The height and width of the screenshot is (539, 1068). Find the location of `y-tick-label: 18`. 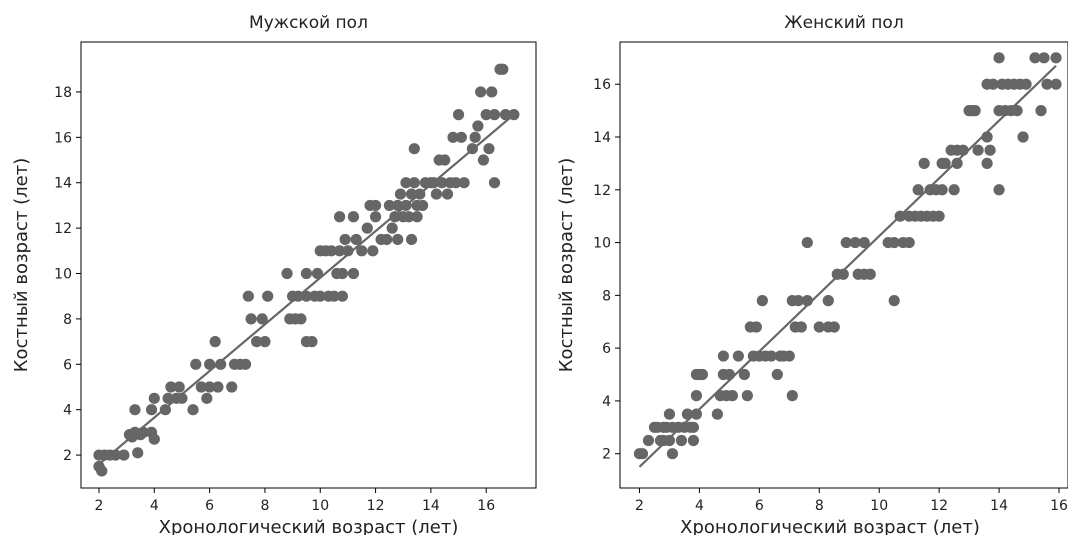

y-tick-label: 18 is located at coordinates (63, 93).